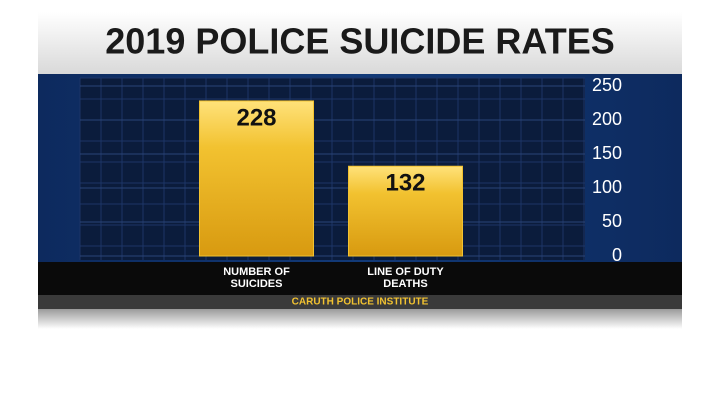  I want to click on title-banner, so click(360, 43).